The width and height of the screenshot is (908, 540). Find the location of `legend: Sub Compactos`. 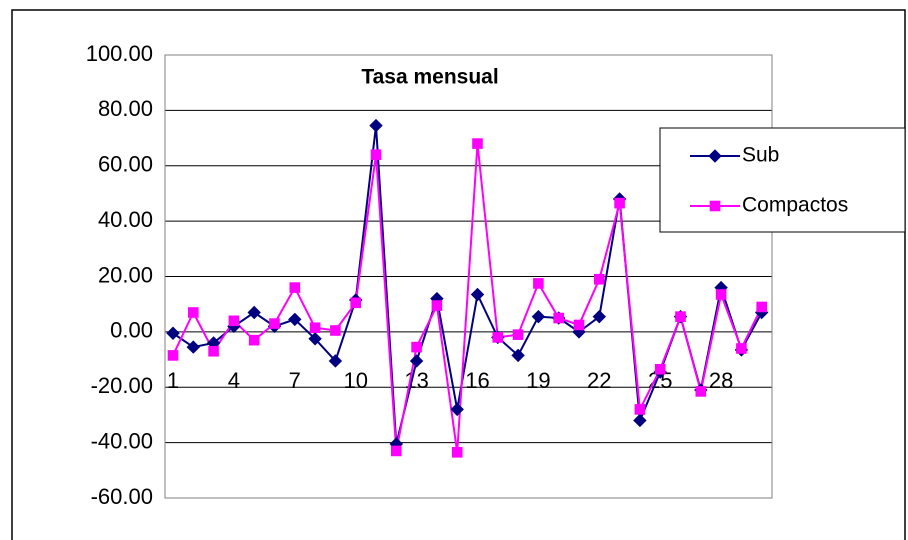

legend: Sub Compactos is located at coordinates (782, 180).